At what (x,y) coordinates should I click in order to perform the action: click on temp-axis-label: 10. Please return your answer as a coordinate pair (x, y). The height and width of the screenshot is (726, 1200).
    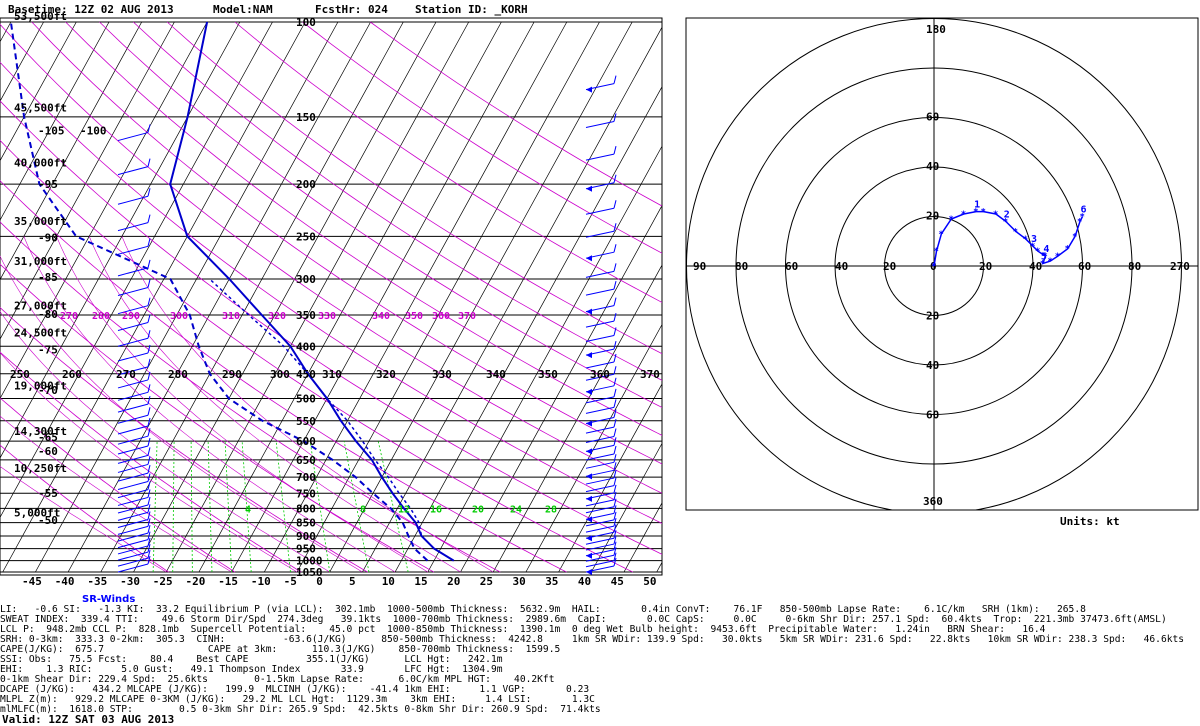
    Looking at the image, I should click on (388, 581).